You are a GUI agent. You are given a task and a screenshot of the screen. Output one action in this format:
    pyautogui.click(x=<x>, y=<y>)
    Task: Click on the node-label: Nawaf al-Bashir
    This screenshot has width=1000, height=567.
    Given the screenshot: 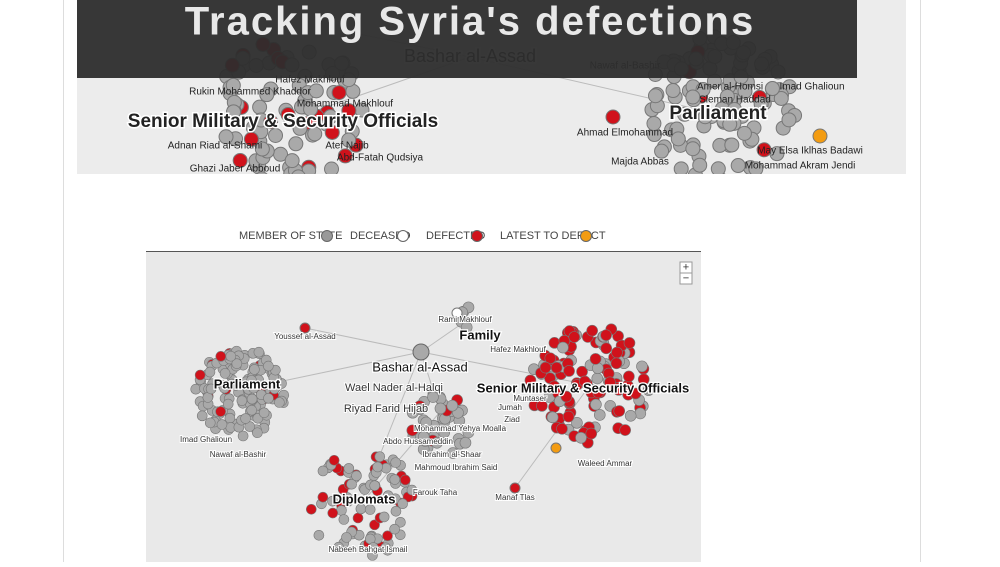 What is the action you would take?
    pyautogui.click(x=238, y=454)
    